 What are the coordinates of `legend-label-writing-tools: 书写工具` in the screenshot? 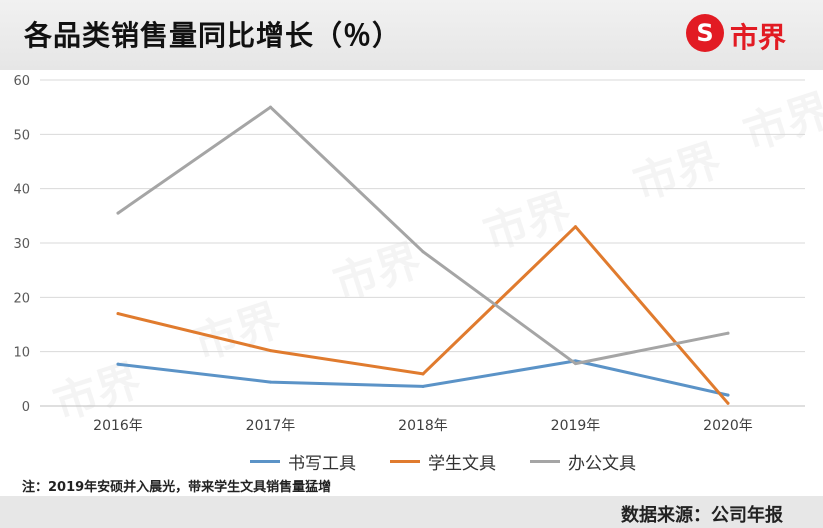 It's located at (322, 463).